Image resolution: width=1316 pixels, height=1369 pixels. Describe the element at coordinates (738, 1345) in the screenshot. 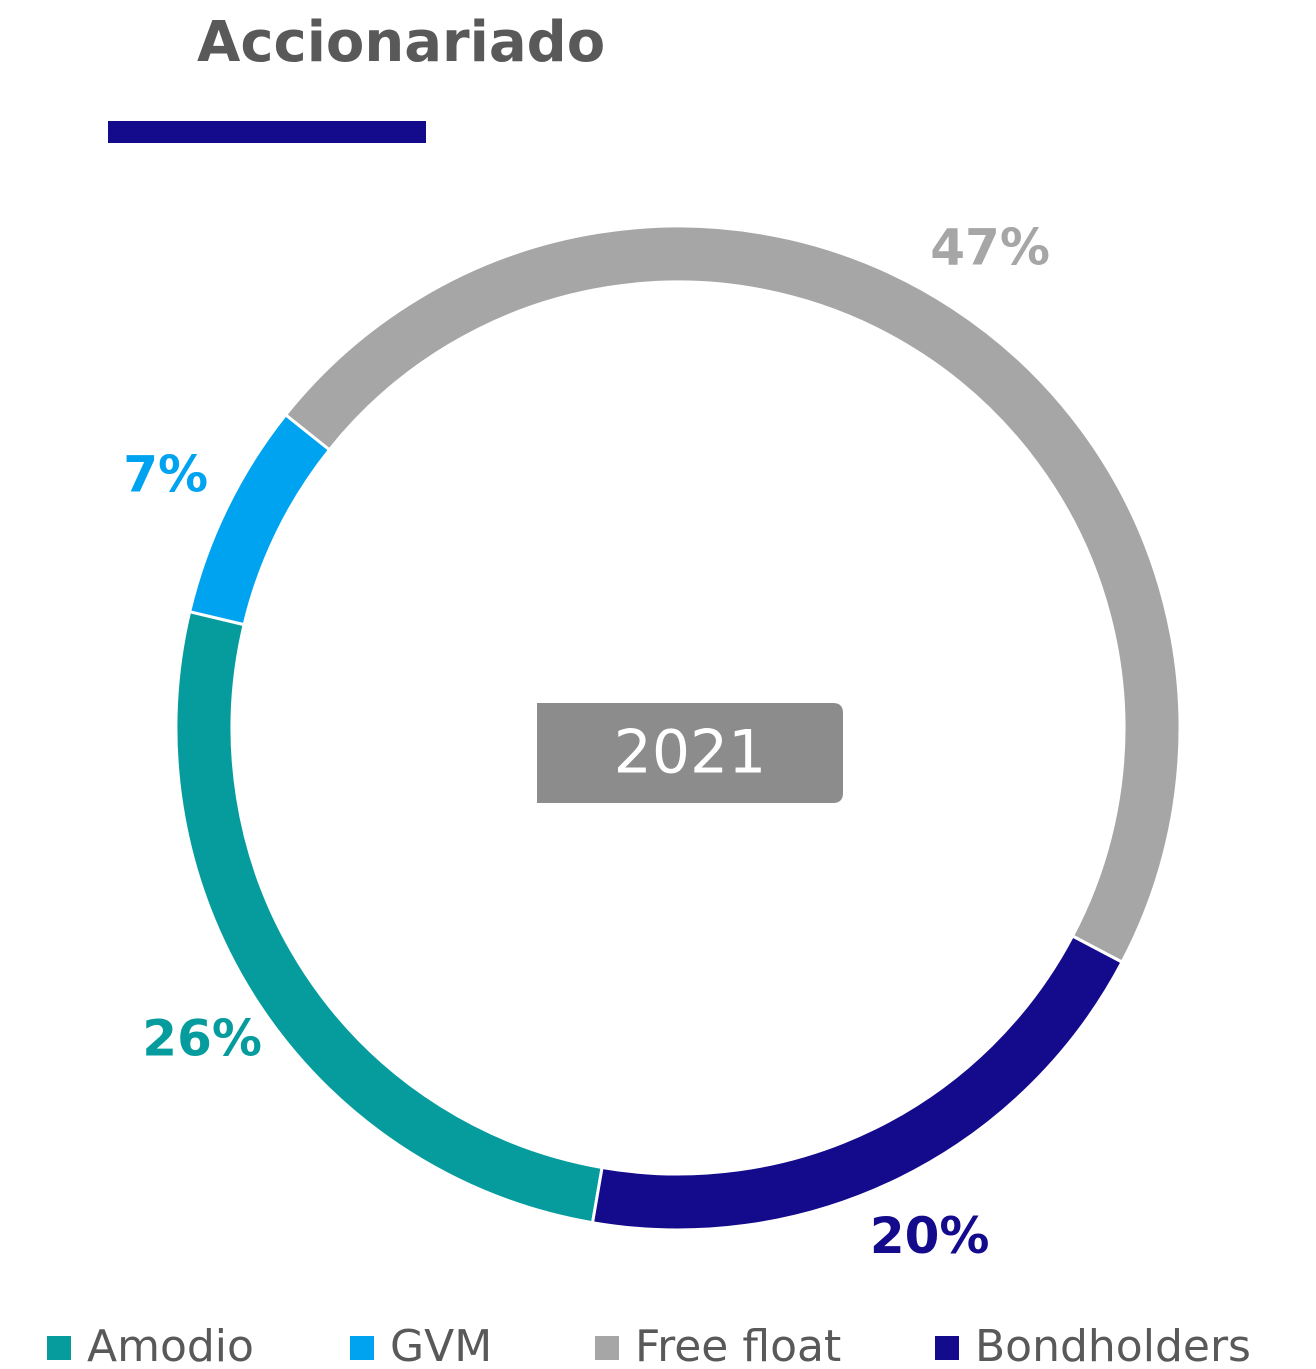

I see `legend-label: Free float` at that location.